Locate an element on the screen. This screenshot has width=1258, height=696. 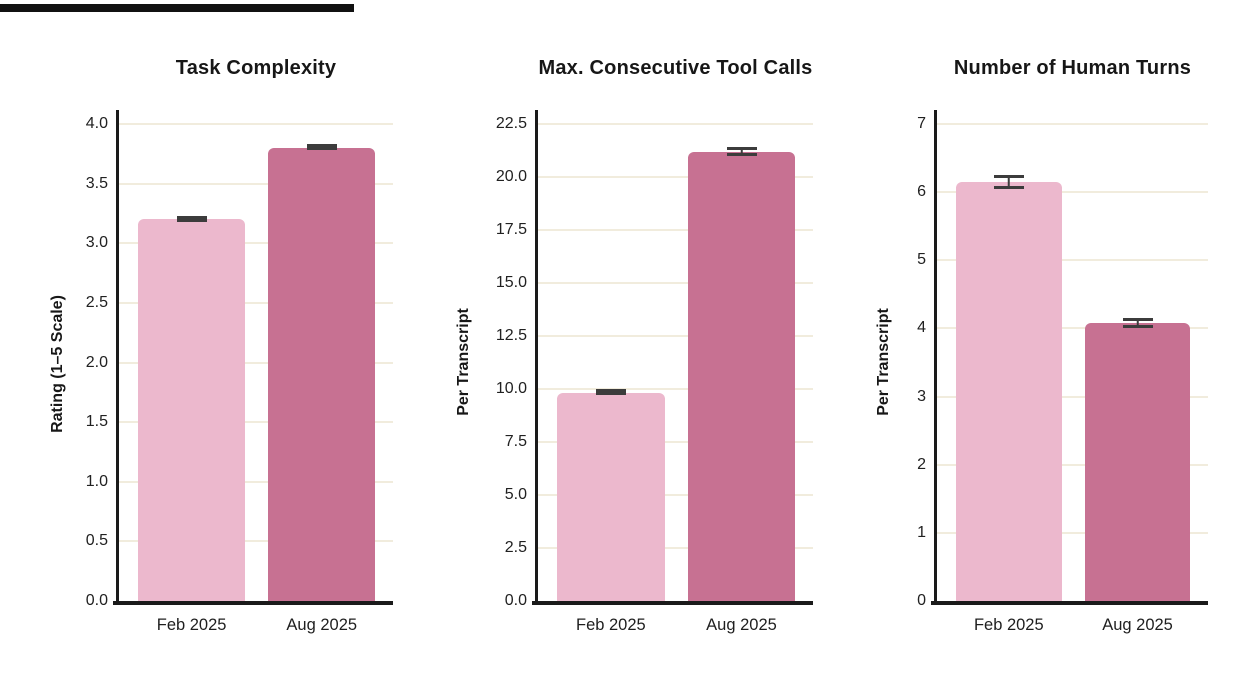
chart-title-max-consecutive-tool-calls: Max. Consecutive Tool Calls is located at coordinates (675, 68).